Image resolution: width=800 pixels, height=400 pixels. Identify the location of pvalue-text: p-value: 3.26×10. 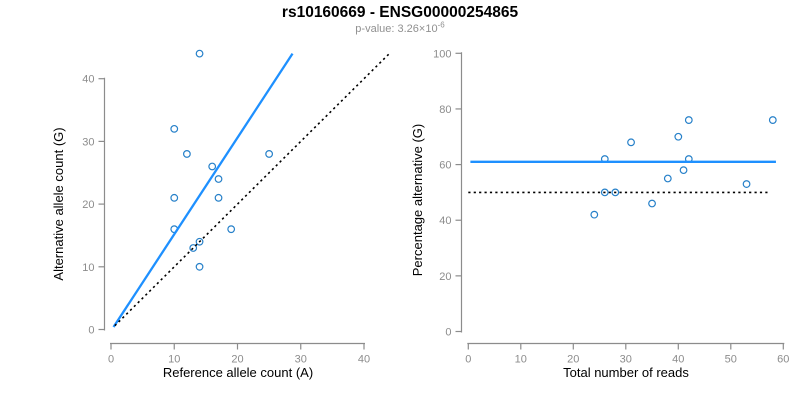
(396, 29).